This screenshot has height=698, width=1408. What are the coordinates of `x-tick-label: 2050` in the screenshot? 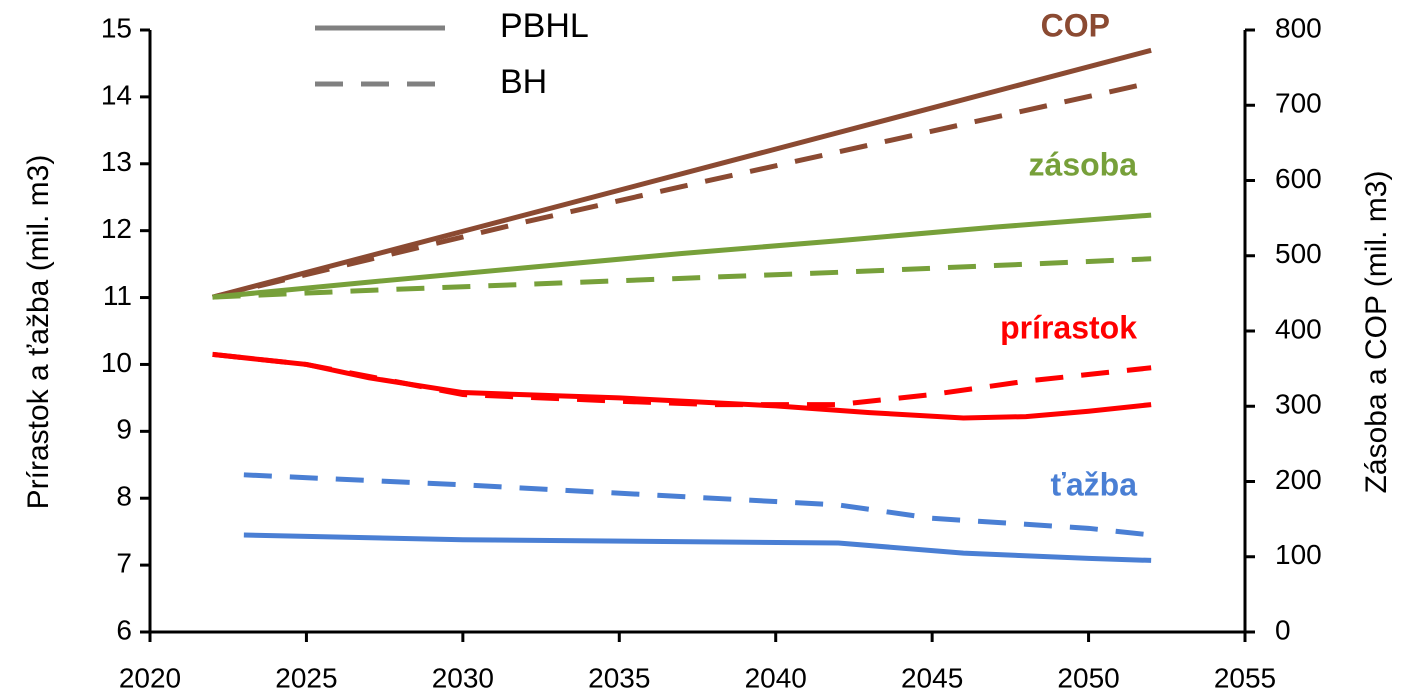 It's located at (1088, 677).